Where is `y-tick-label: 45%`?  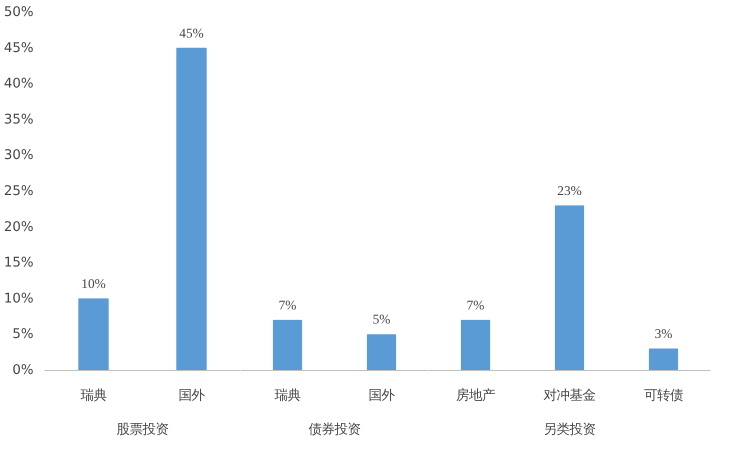
y-tick-label: 45% is located at coordinates (19, 48).